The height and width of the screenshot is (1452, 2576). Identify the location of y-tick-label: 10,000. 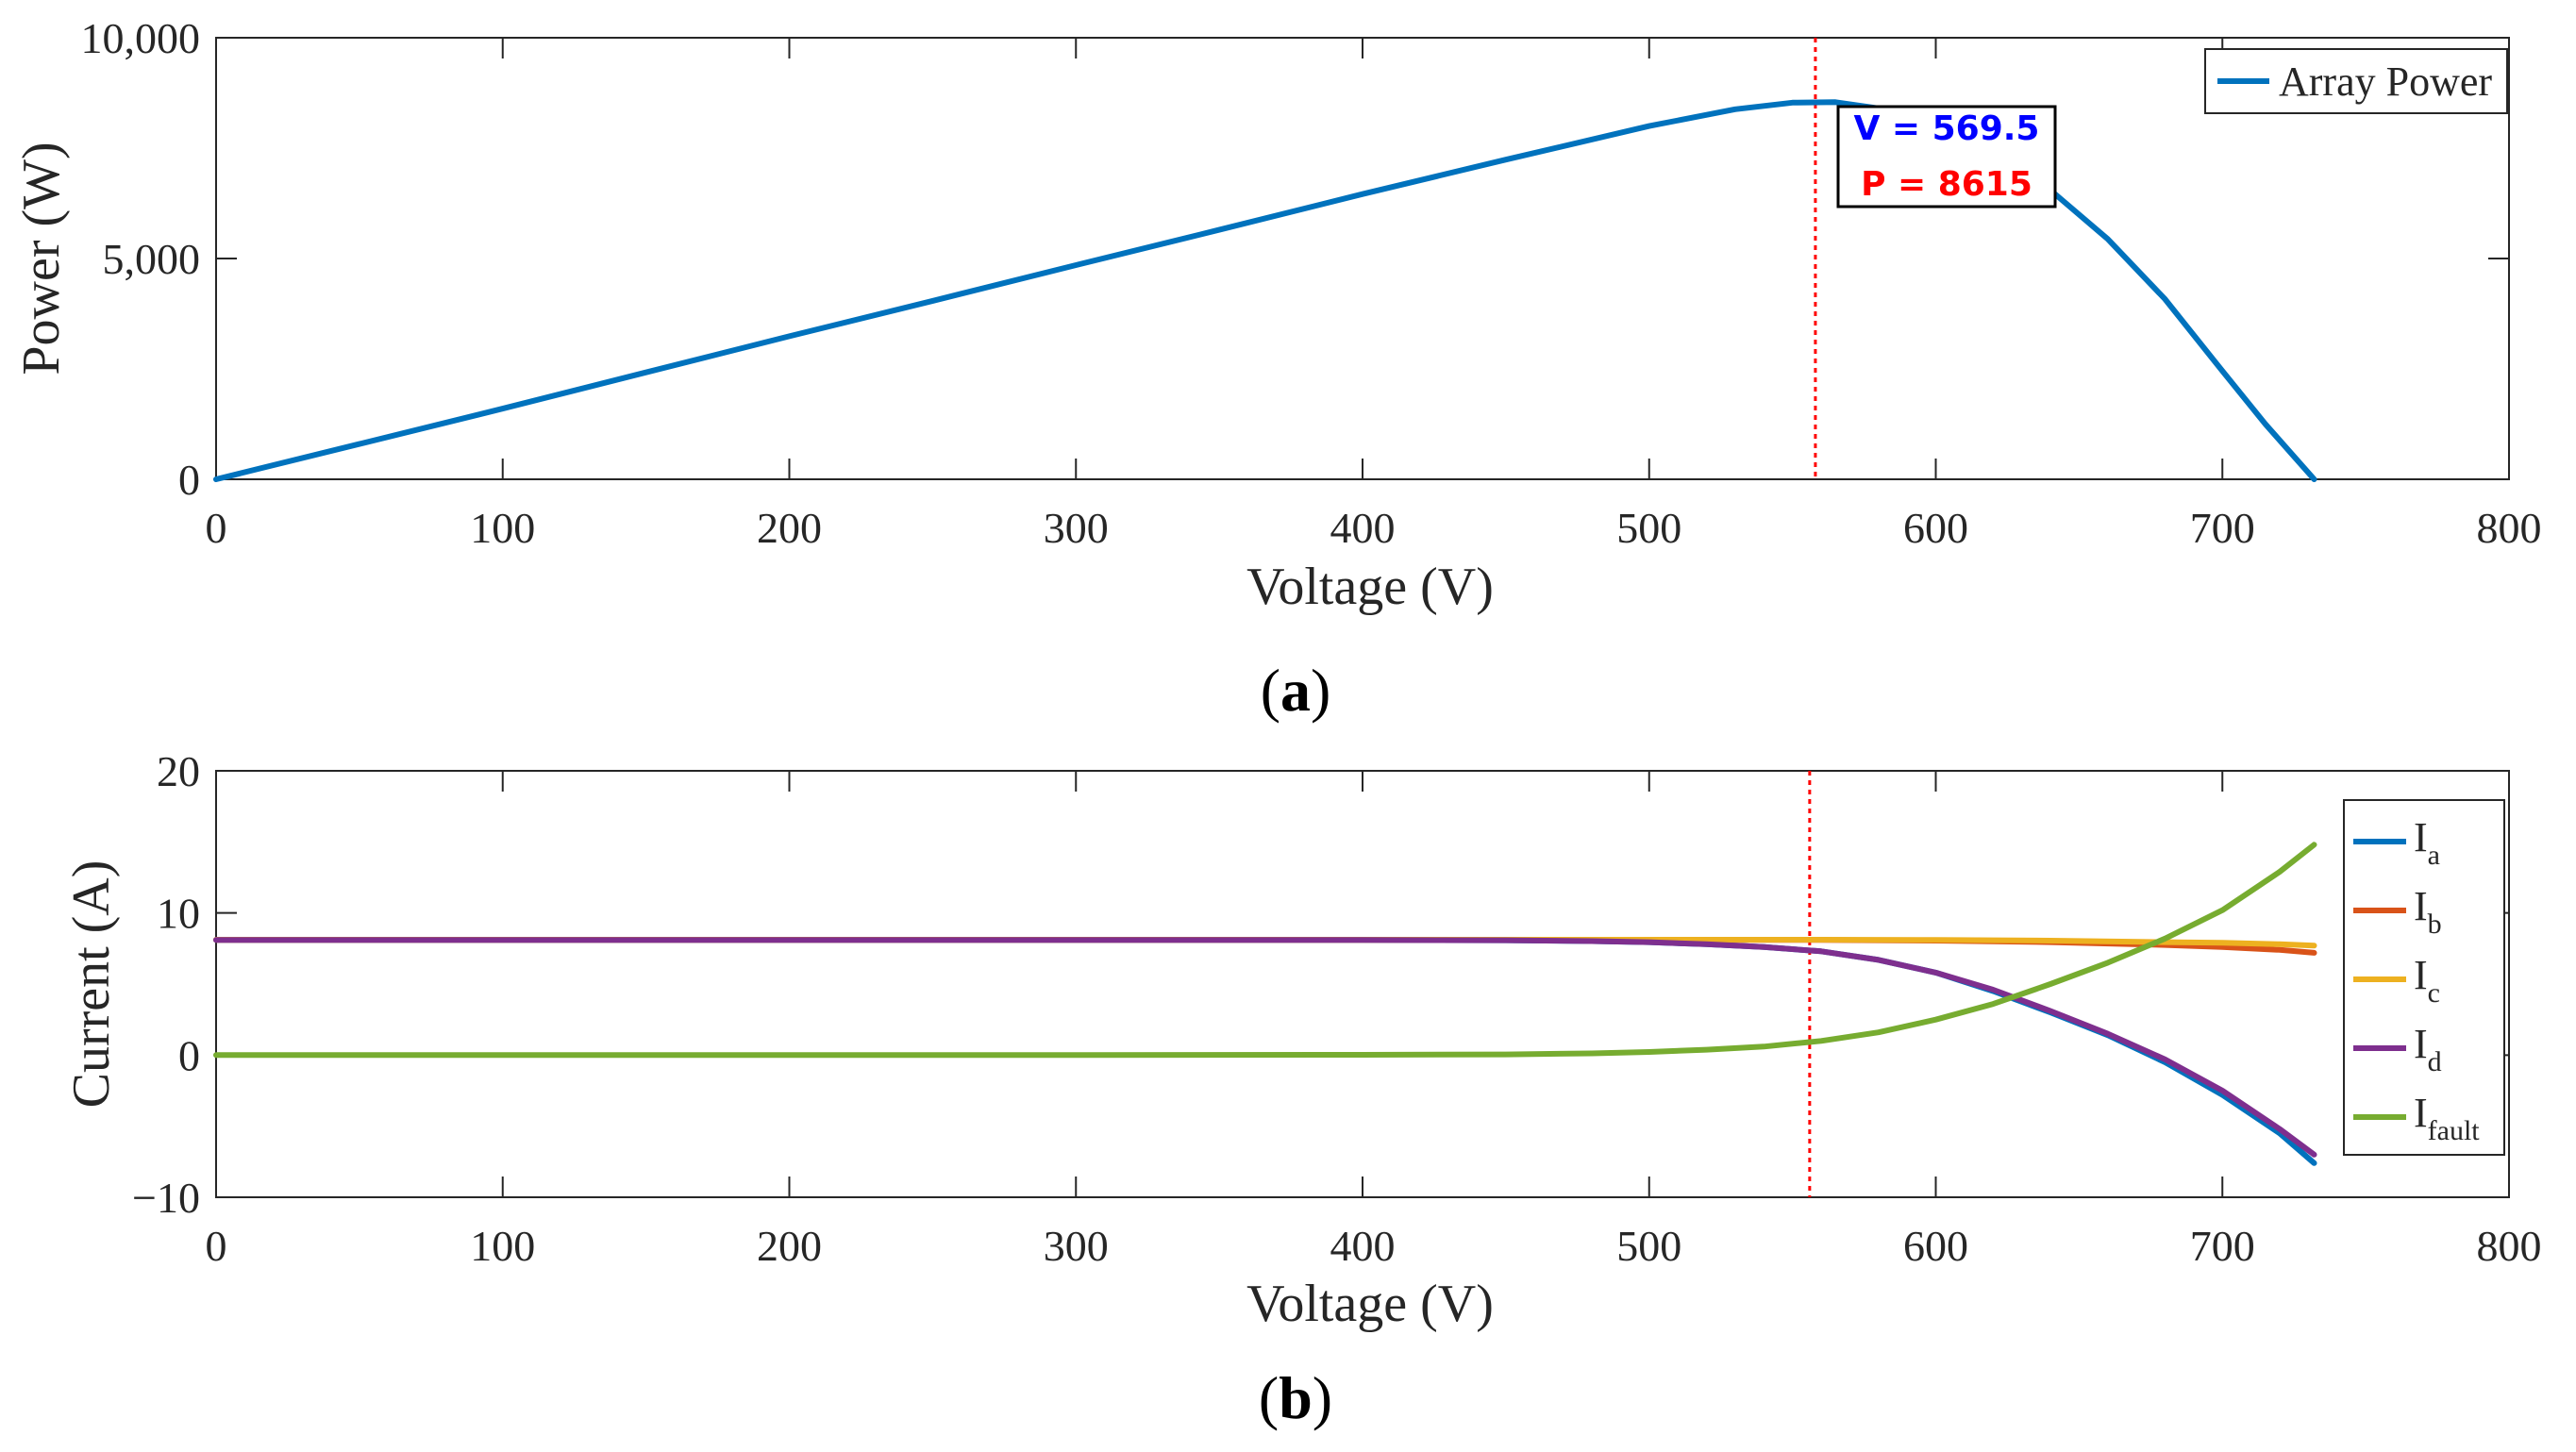
(141, 38).